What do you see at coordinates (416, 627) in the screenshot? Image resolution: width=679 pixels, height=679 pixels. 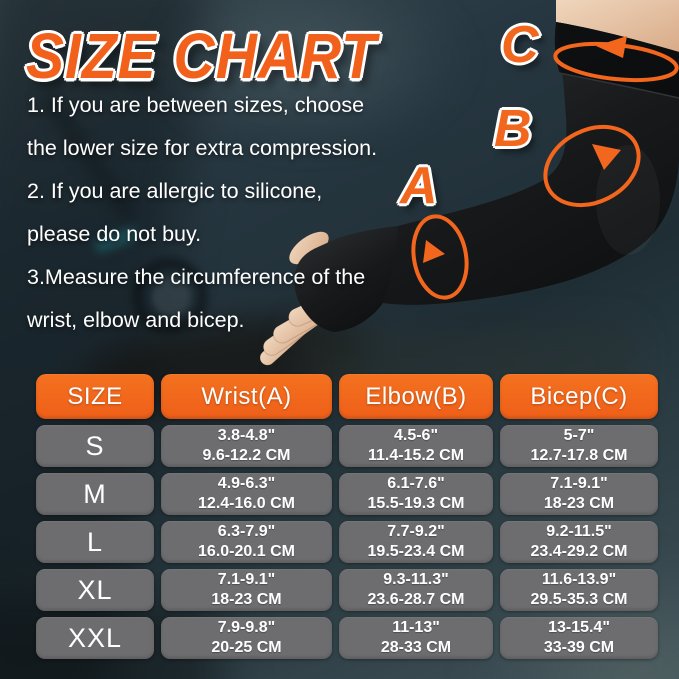 I see `inch-value: 11-13"` at bounding box center [416, 627].